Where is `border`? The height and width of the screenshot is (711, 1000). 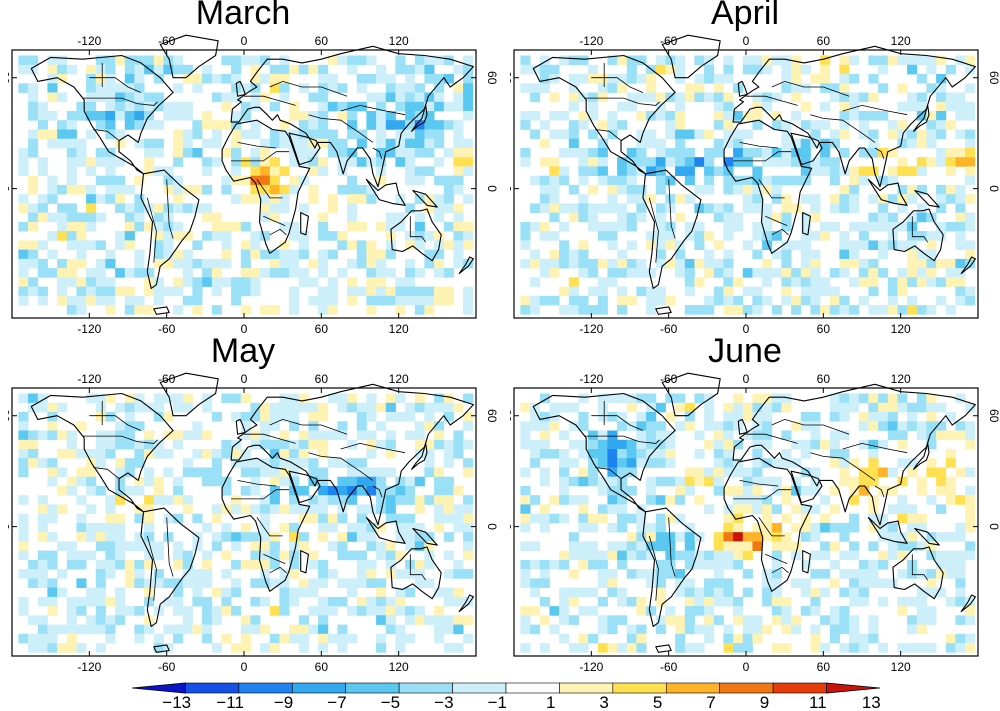 border is located at coordinates (771, 527).